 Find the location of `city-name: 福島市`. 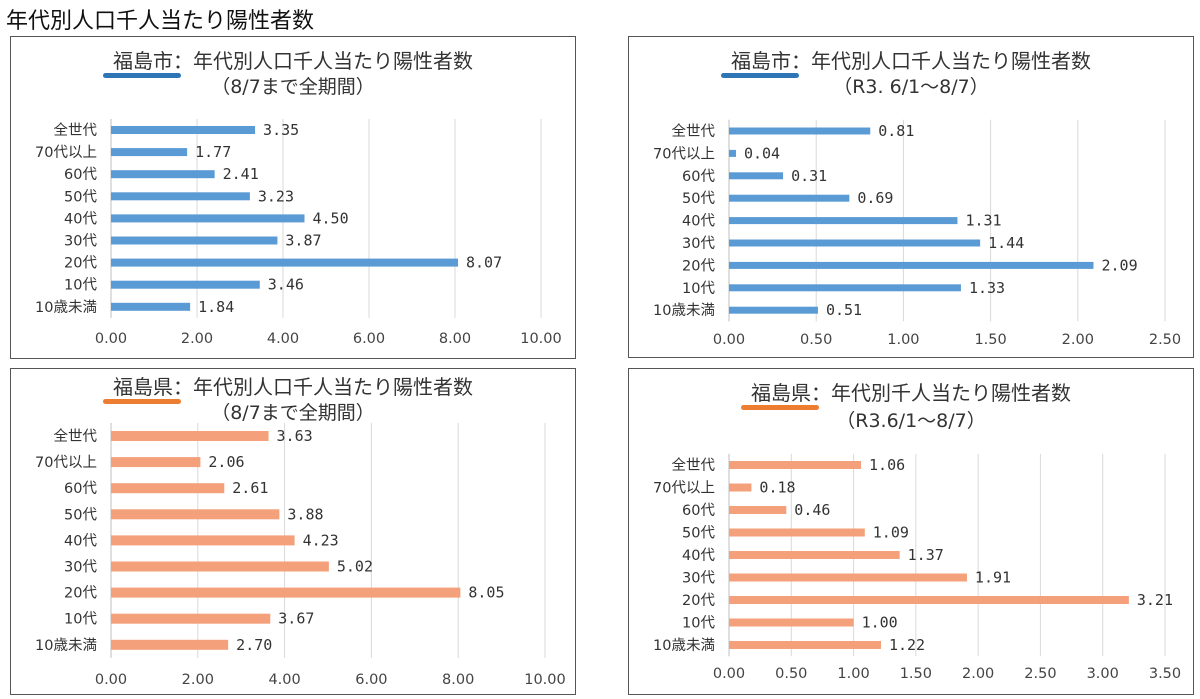

city-name: 福島市 is located at coordinates (142, 63).